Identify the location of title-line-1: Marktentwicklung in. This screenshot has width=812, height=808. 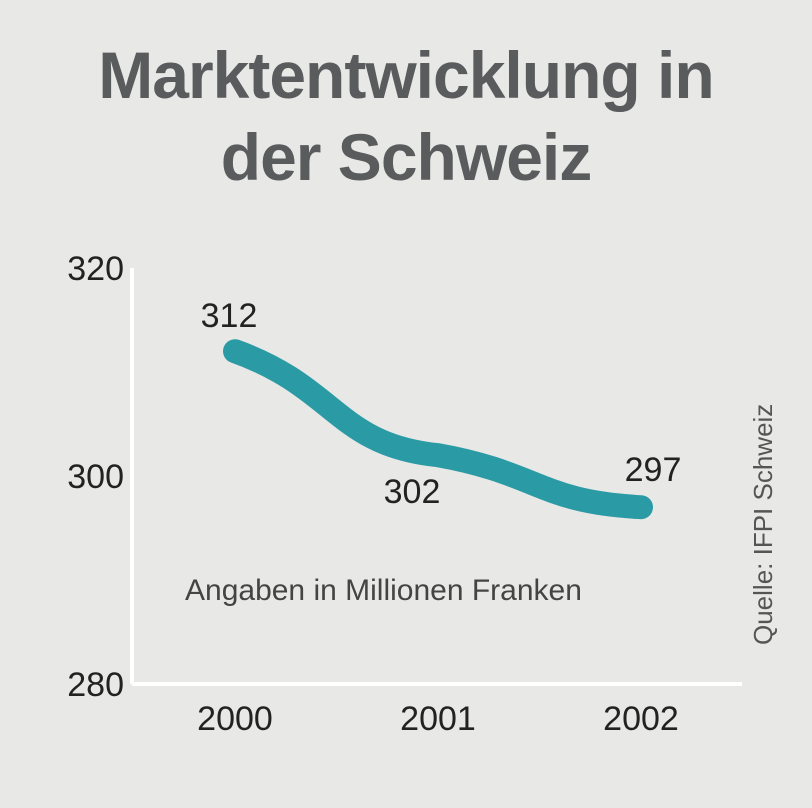
(406, 75).